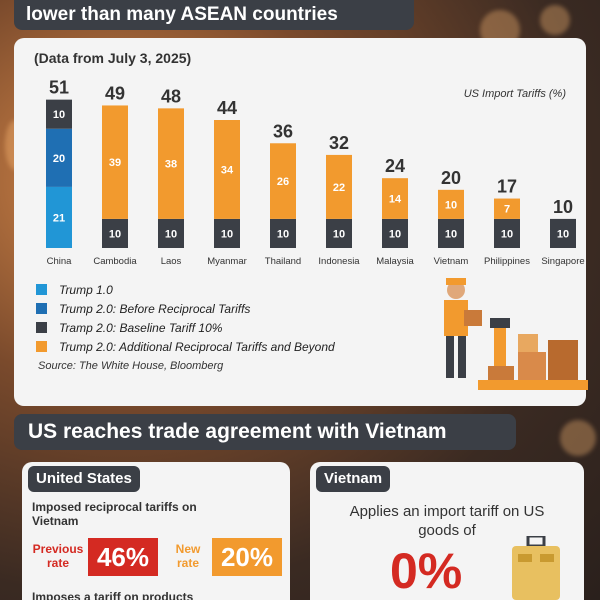 The height and width of the screenshot is (600, 600). I want to click on bar-total-label: 44, so click(227, 108).